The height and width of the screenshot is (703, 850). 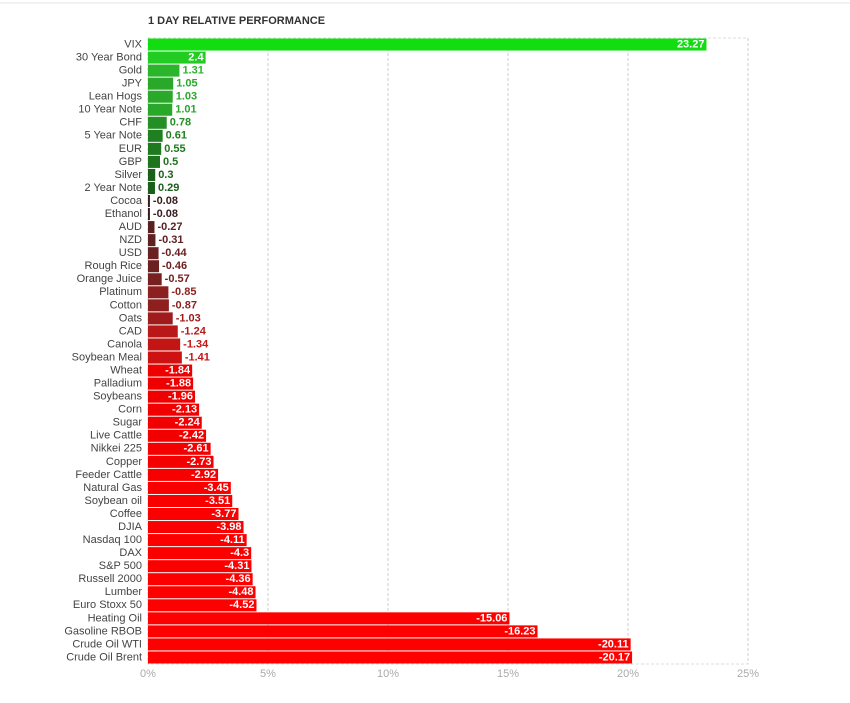 I want to click on category-label: Crude Oil Brent, so click(x=104, y=657).